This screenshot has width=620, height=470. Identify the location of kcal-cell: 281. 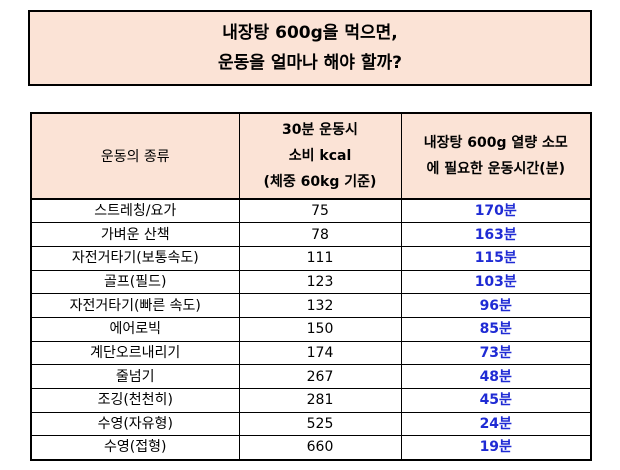
(320, 400).